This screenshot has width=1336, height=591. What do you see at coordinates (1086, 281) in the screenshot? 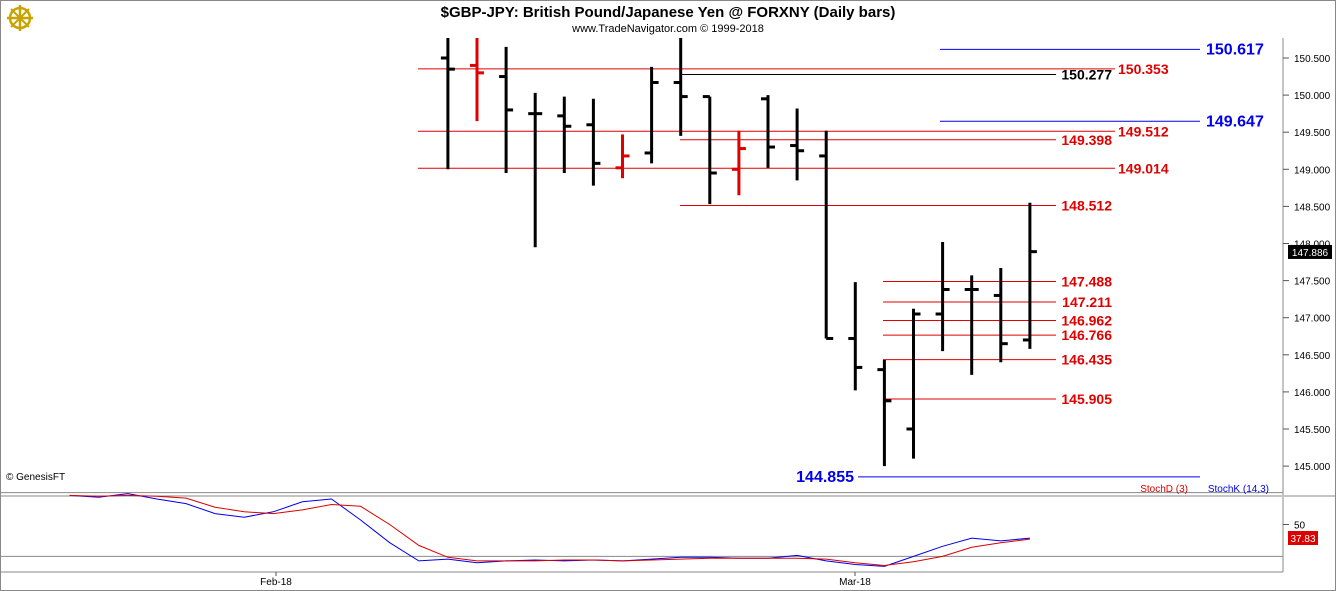
I see `level-label-147.488: 147.488` at bounding box center [1086, 281].